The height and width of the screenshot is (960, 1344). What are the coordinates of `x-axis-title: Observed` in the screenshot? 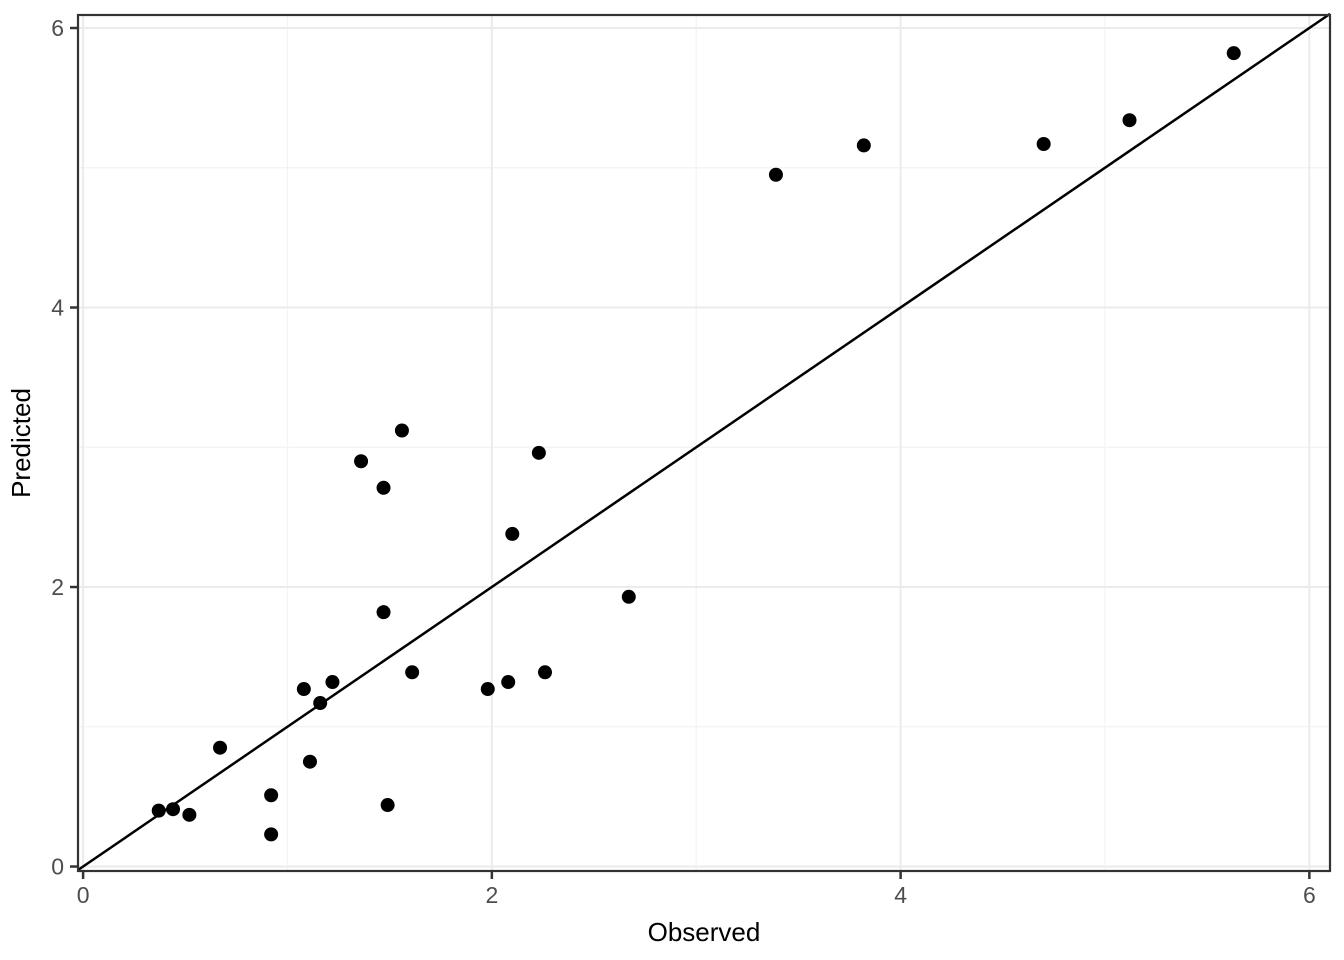 It's located at (704, 932).